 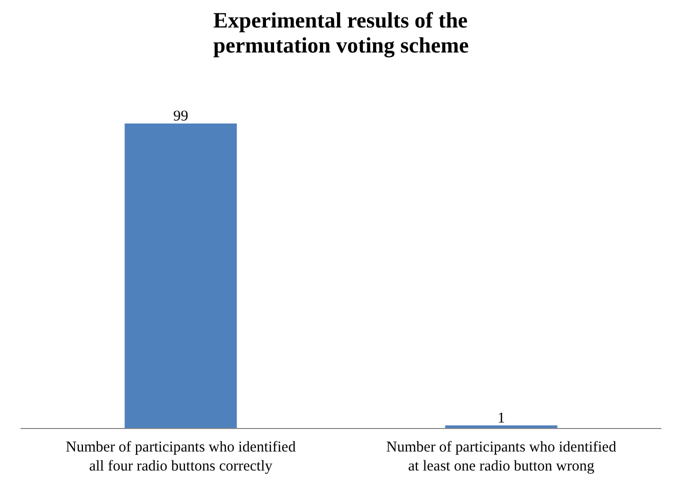 I want to click on x-tick-label: Number of participants who identified at least one radio button wrong, so click(x=501, y=457).